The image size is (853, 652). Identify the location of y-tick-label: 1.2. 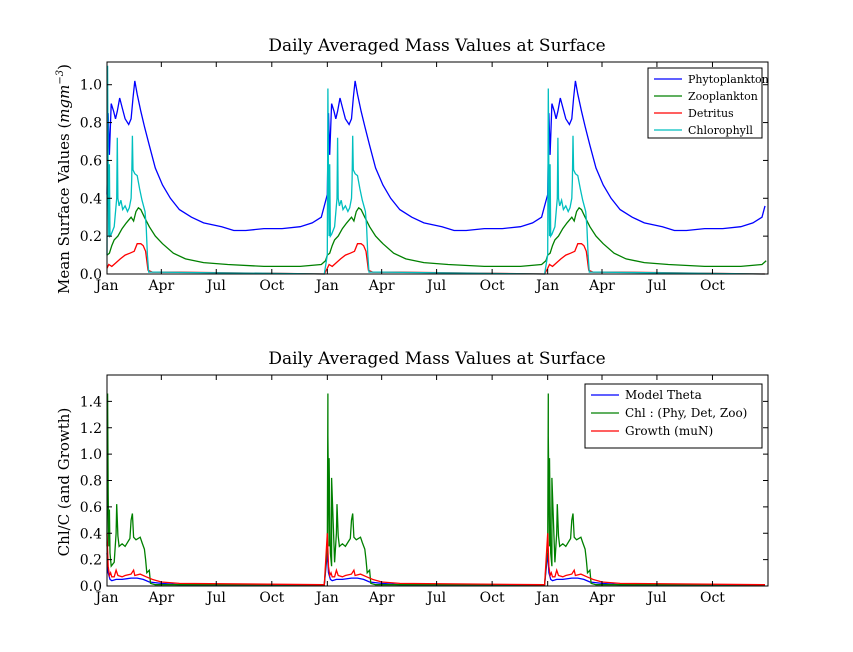
(91, 429).